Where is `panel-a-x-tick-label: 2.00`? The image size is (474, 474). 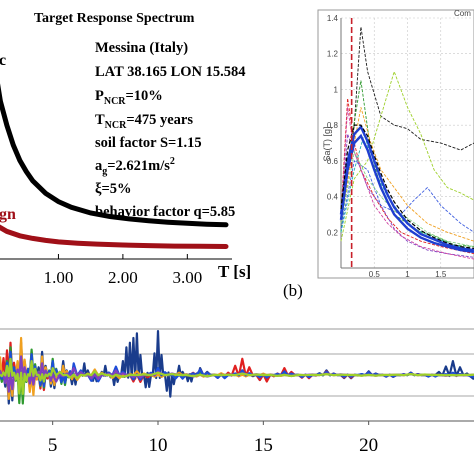 panel-a-x-tick-label: 2.00 is located at coordinates (123, 277).